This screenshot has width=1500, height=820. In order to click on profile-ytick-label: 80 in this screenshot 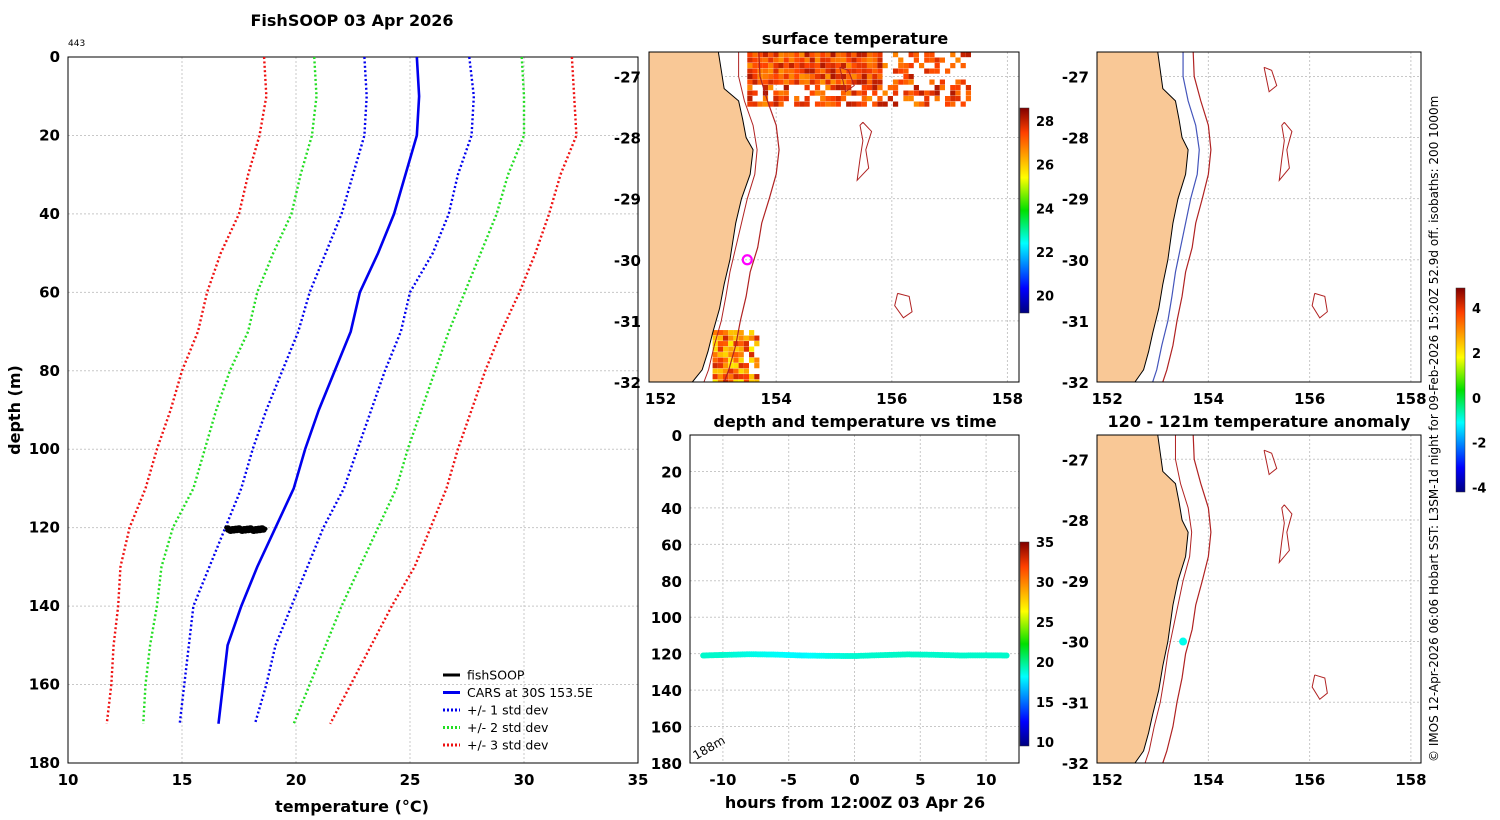, I will do `click(49, 371)`.